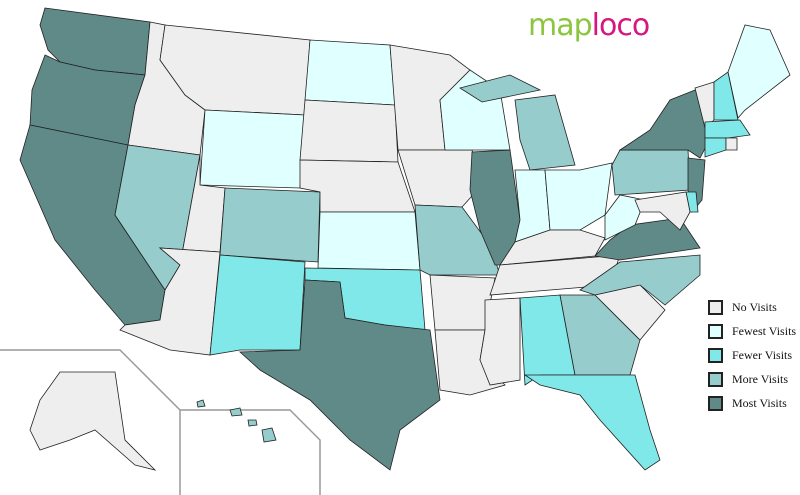  What do you see at coordinates (236, 421) in the screenshot?
I see `state-hi` at bounding box center [236, 421].